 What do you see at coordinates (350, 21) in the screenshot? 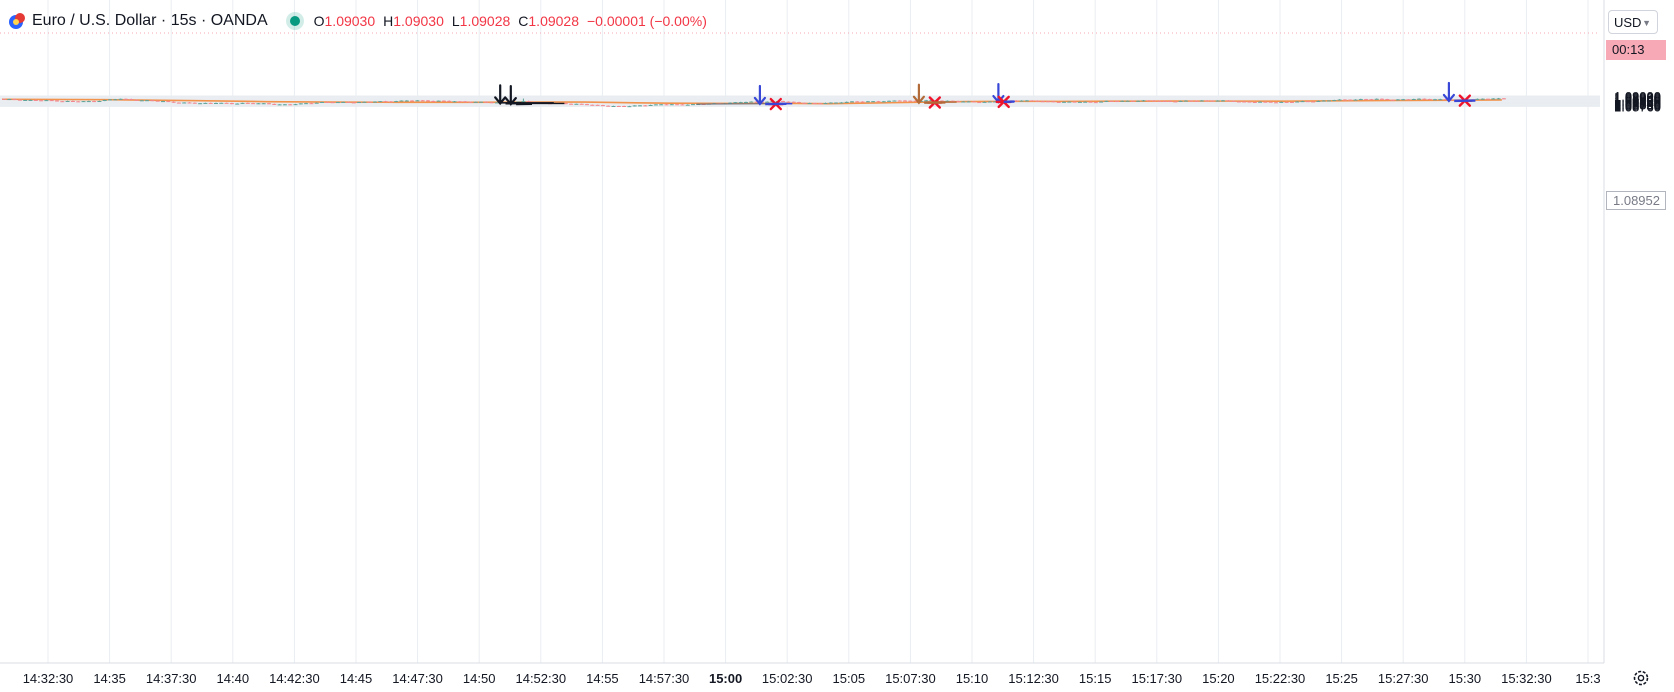
I see `open-value: 1.09030` at bounding box center [350, 21].